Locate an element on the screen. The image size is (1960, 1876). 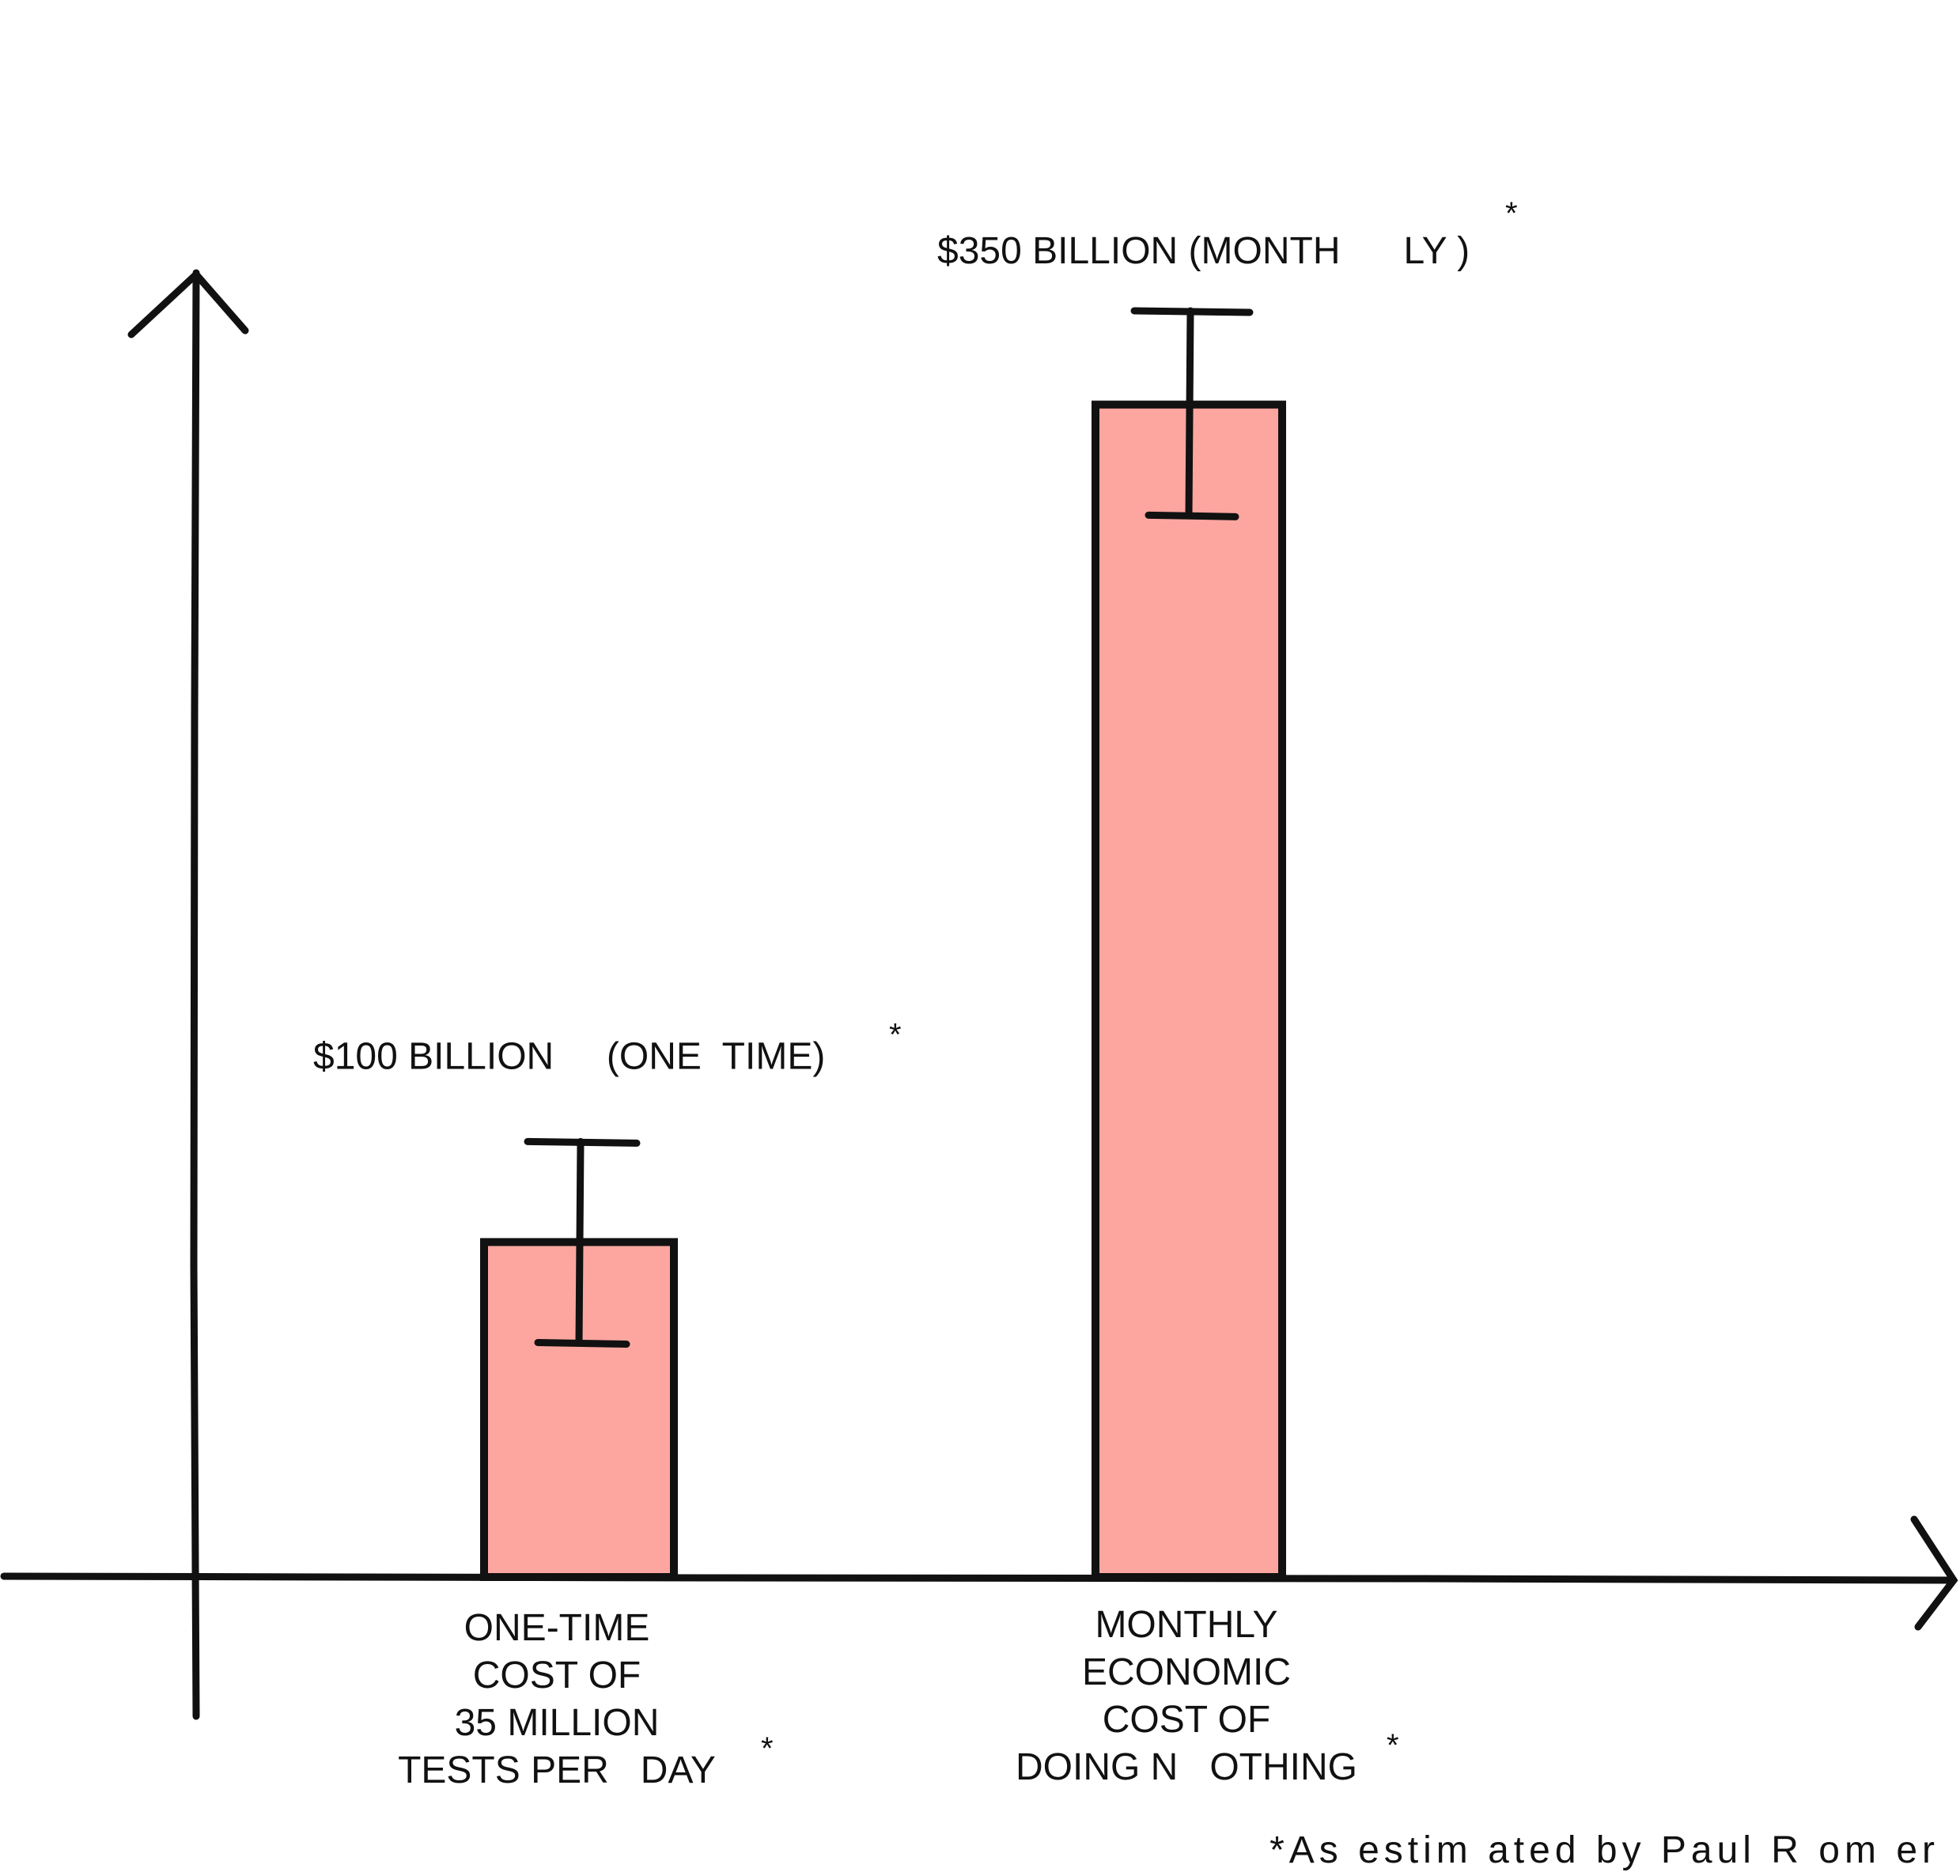
category-label-2-line-4: DOING N OTHING is located at coordinates (1186, 1767).